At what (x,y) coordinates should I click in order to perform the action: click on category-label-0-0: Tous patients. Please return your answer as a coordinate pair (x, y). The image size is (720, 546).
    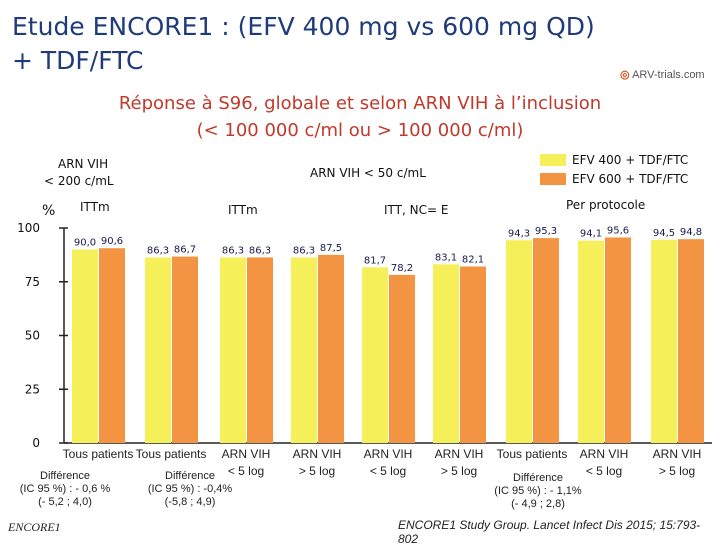
    Looking at the image, I should click on (98, 454).